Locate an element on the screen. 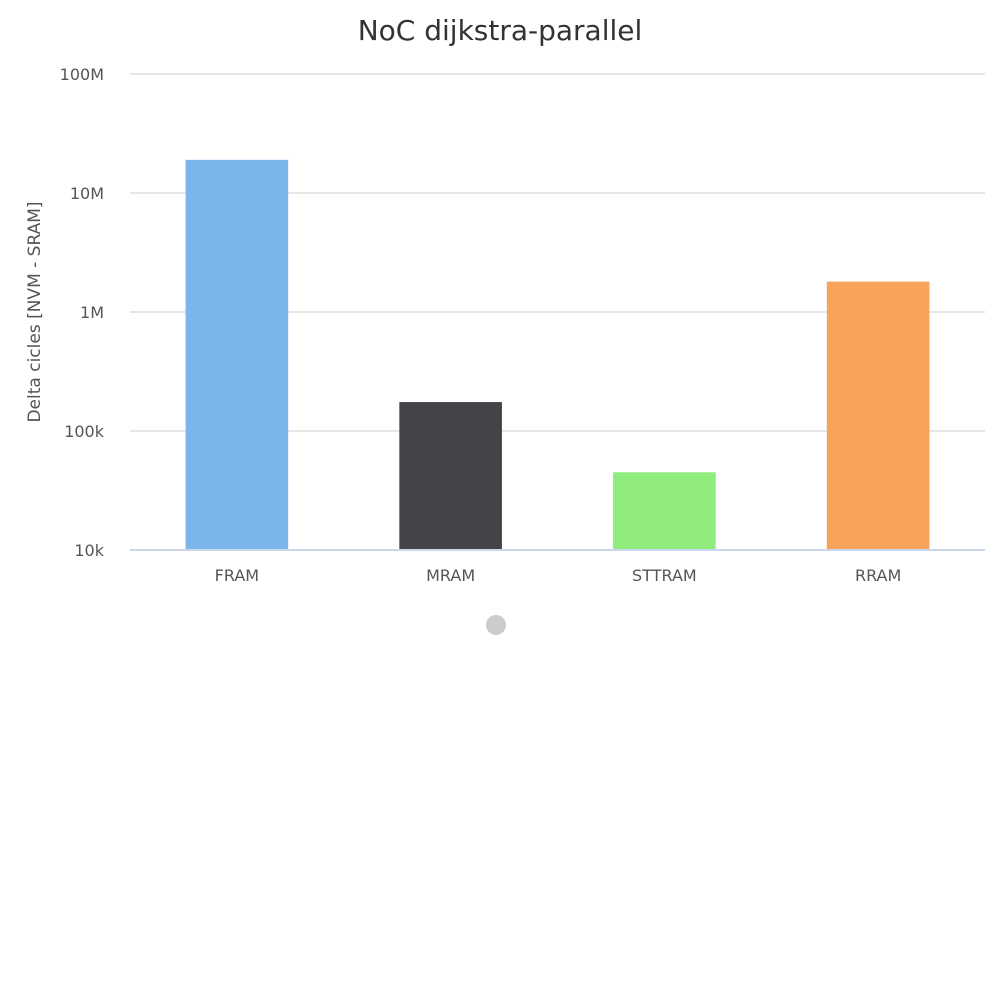 Image resolution: width=1000 pixels, height=1000 pixels. x-tick-label: STTRAM is located at coordinates (664, 575).